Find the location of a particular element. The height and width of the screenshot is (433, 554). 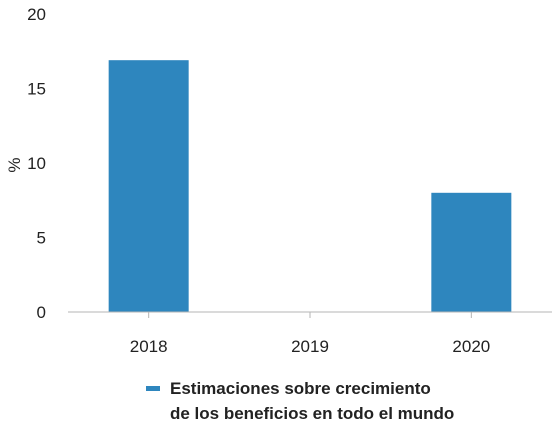

x-tick-label: 2019 is located at coordinates (310, 346).